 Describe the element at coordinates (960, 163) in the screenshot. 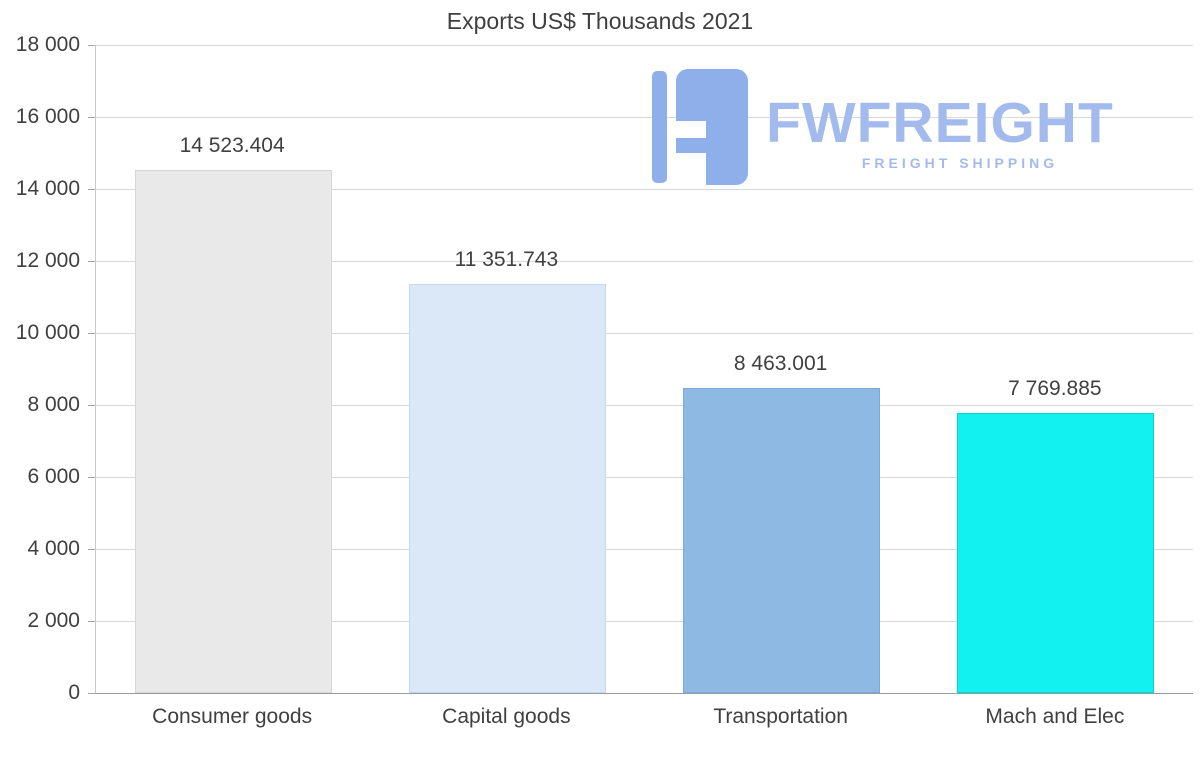

I see `watermark-tagline: FREIGHT SHIPPING` at that location.